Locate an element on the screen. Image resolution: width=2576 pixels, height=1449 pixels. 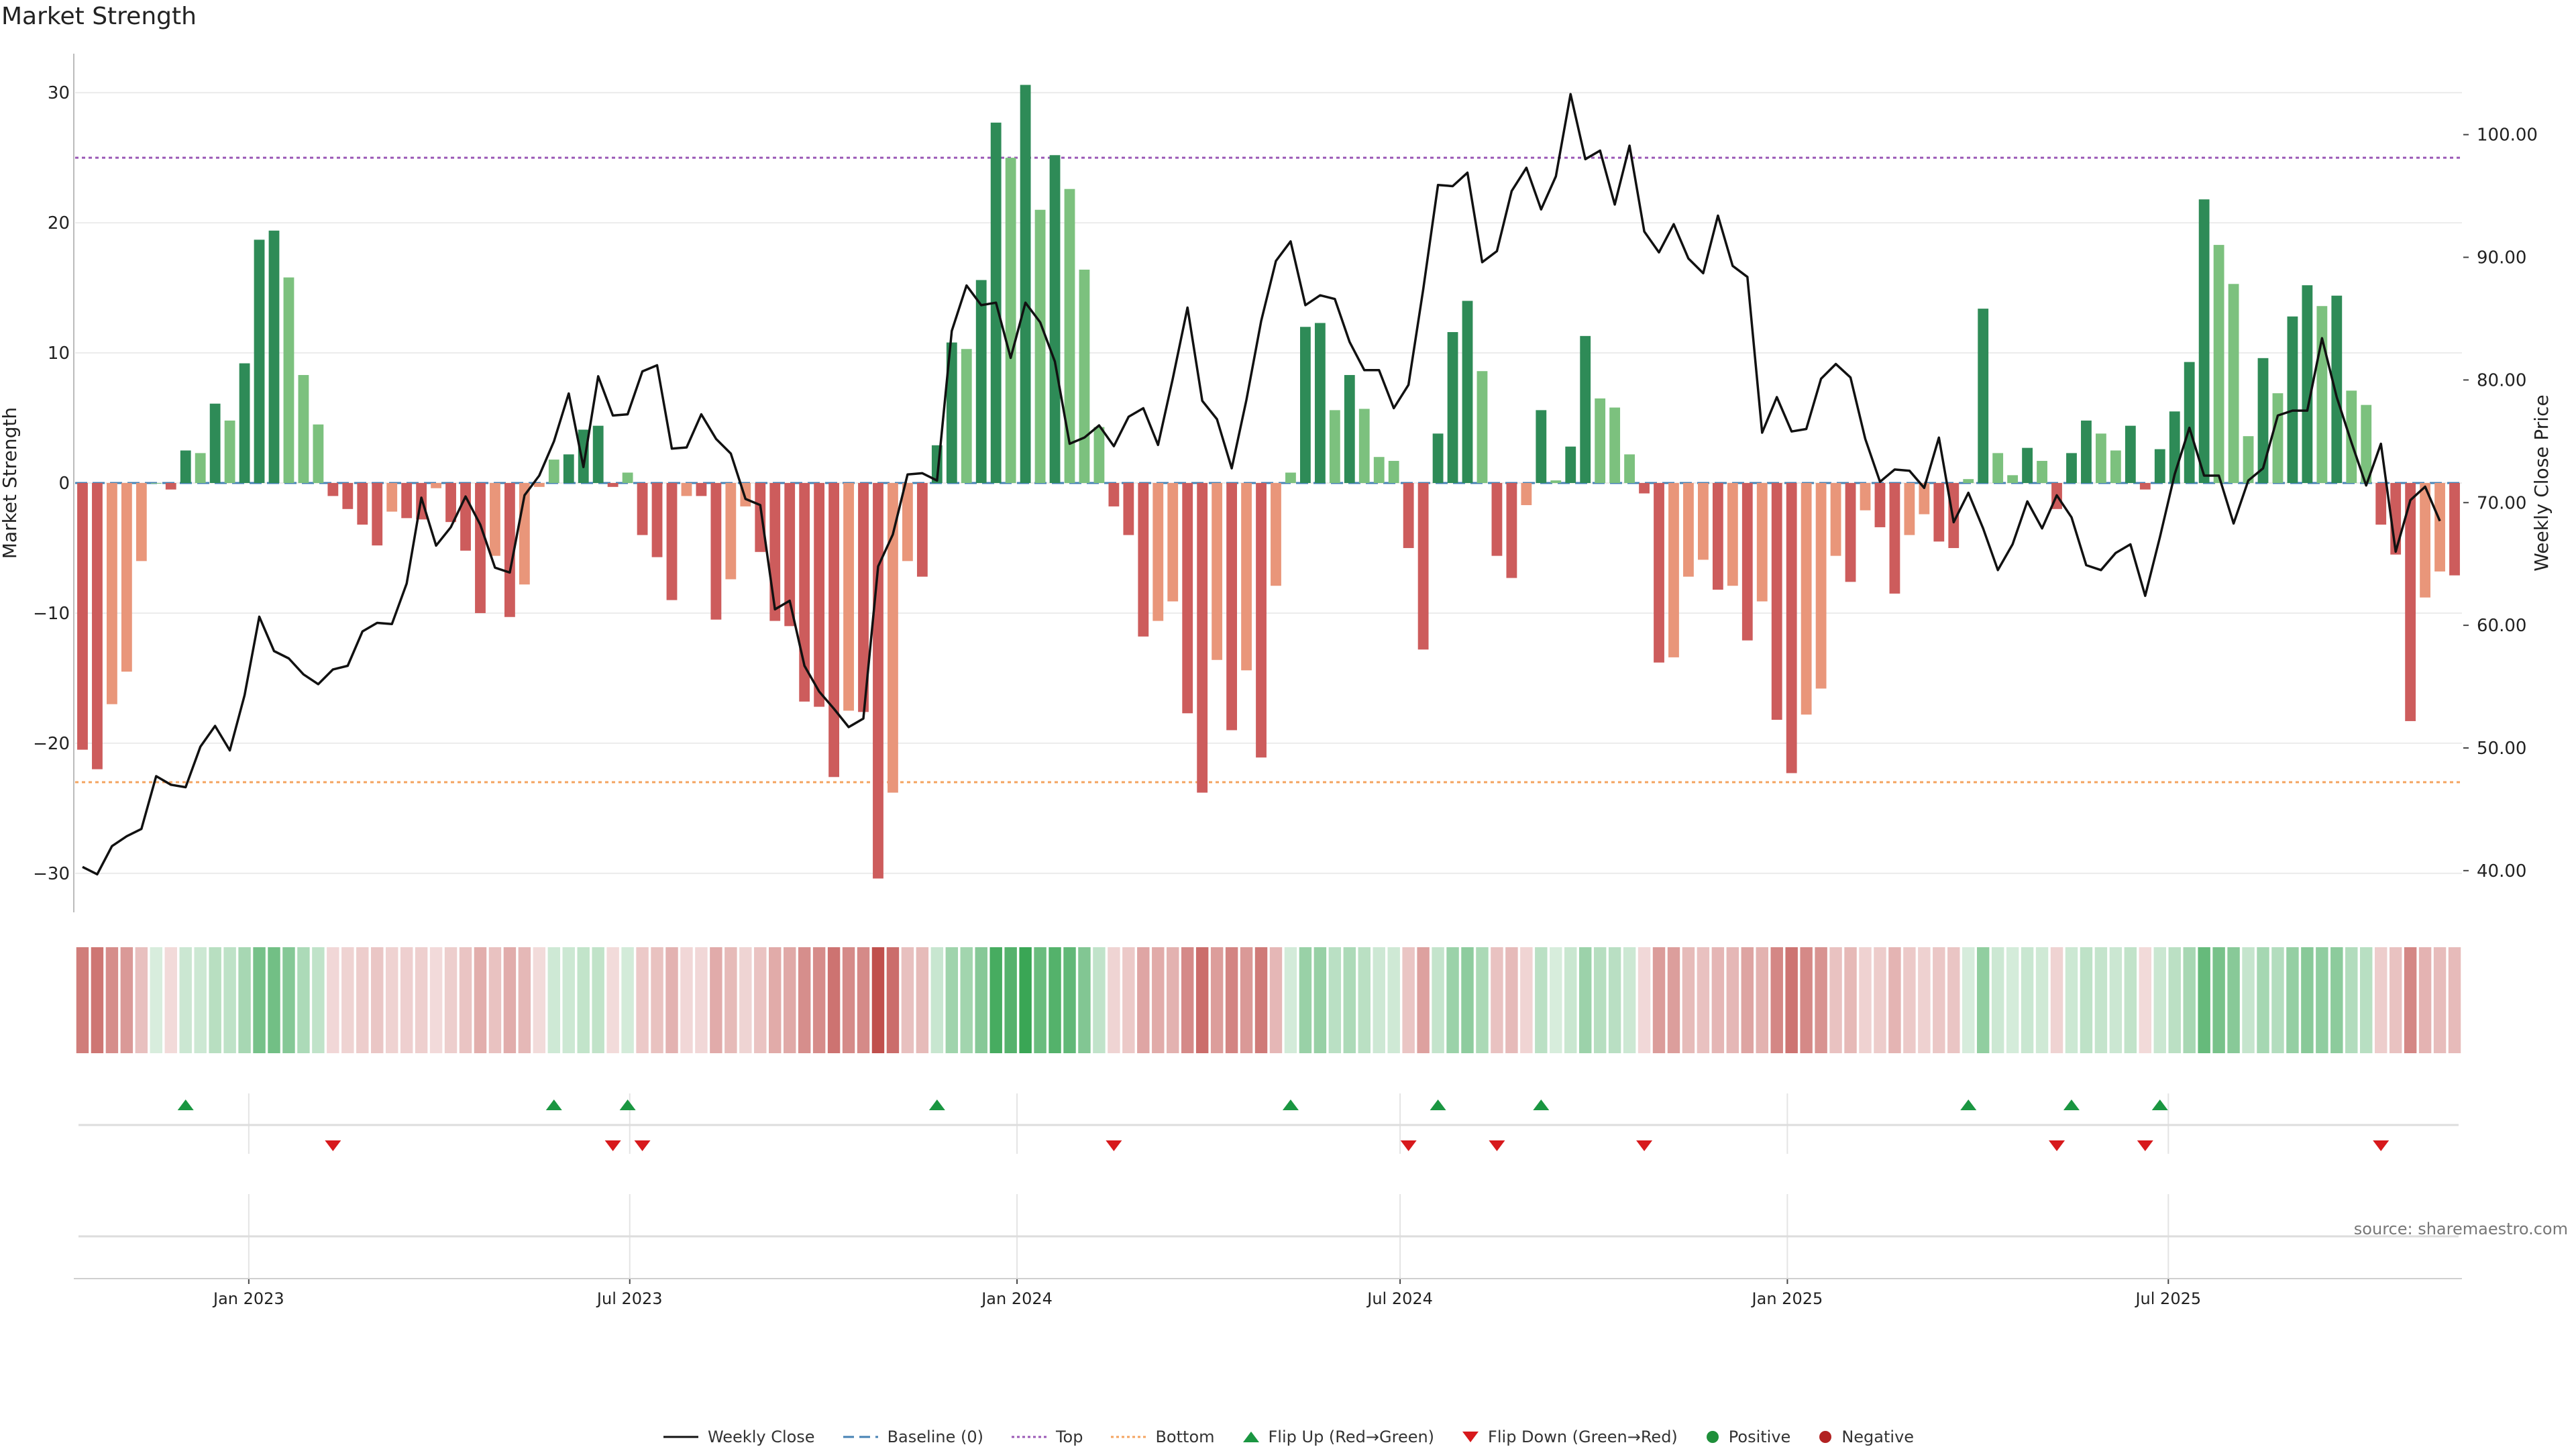
triangle-up-icon is located at coordinates (1250, 1437).